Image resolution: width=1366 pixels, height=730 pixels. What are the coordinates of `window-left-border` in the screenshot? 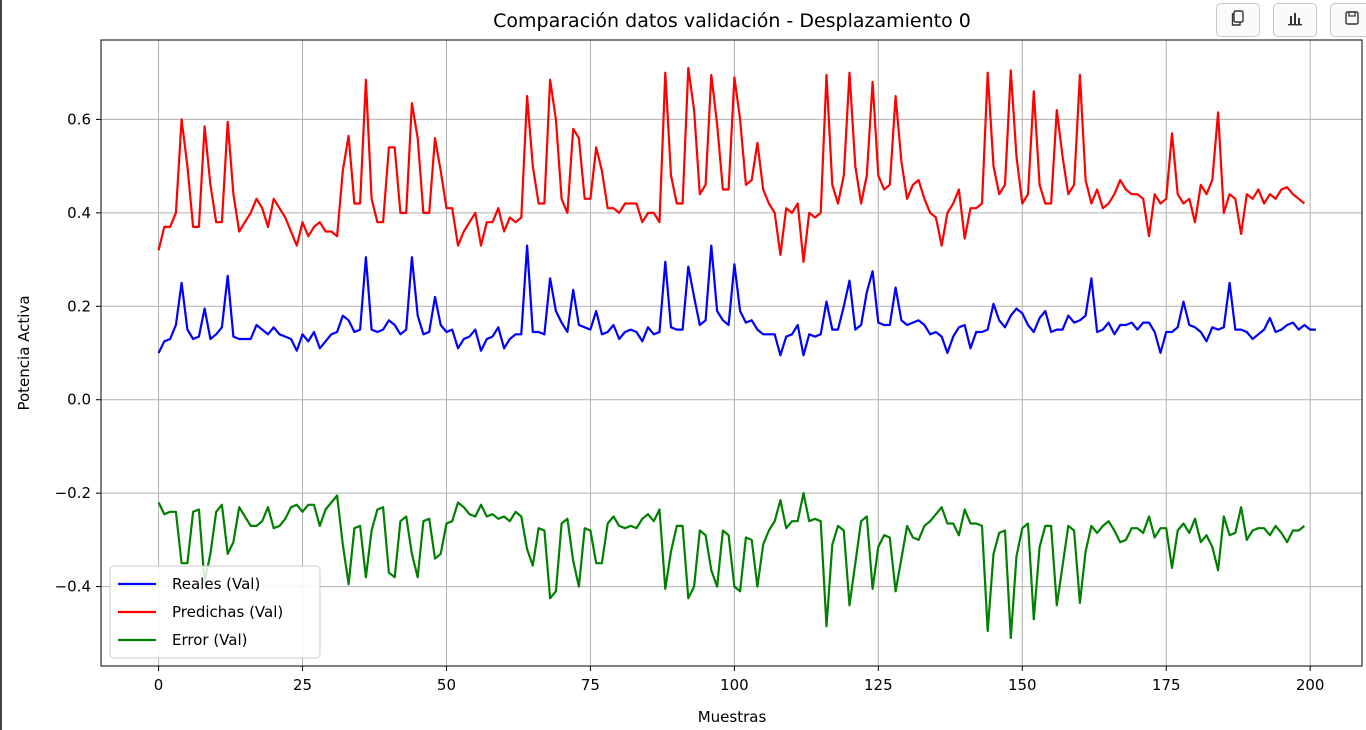 It's located at (1, 365).